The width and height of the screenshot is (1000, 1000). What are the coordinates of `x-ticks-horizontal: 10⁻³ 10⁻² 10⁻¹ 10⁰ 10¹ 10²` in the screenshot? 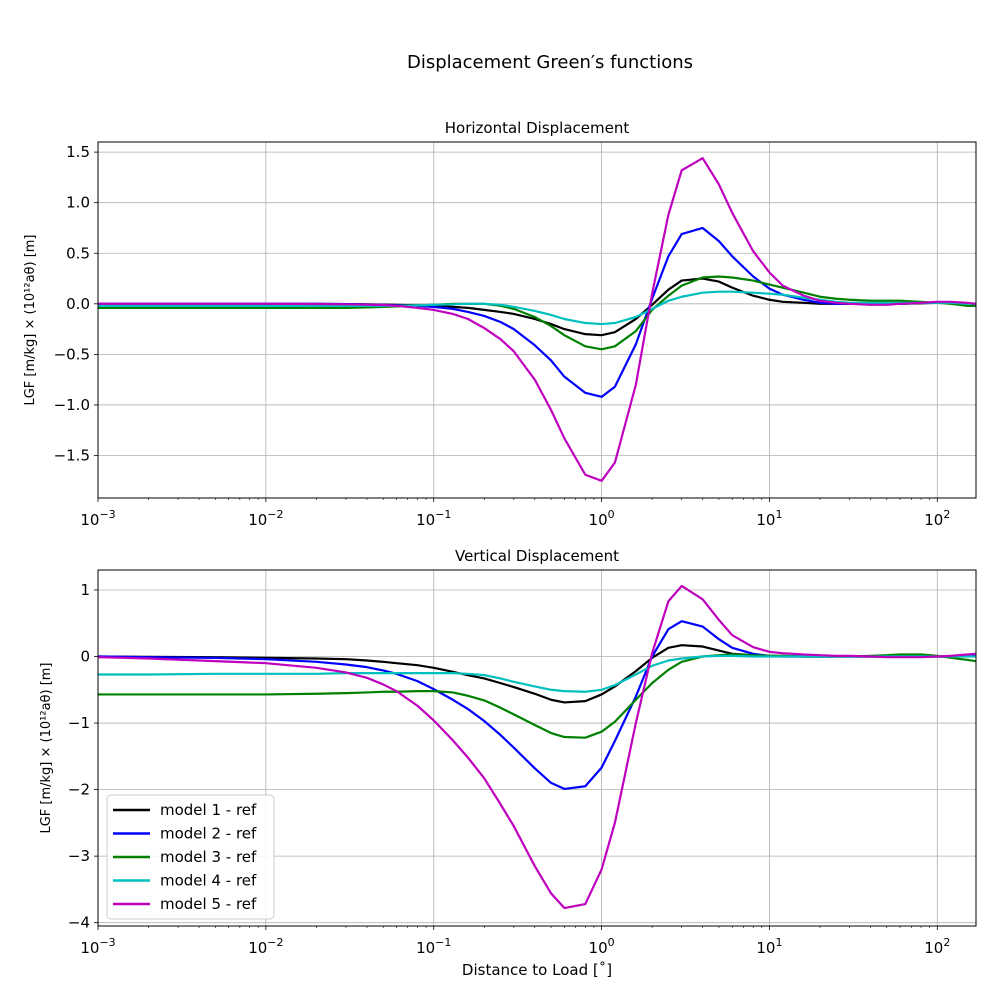 It's located at (515, 513).